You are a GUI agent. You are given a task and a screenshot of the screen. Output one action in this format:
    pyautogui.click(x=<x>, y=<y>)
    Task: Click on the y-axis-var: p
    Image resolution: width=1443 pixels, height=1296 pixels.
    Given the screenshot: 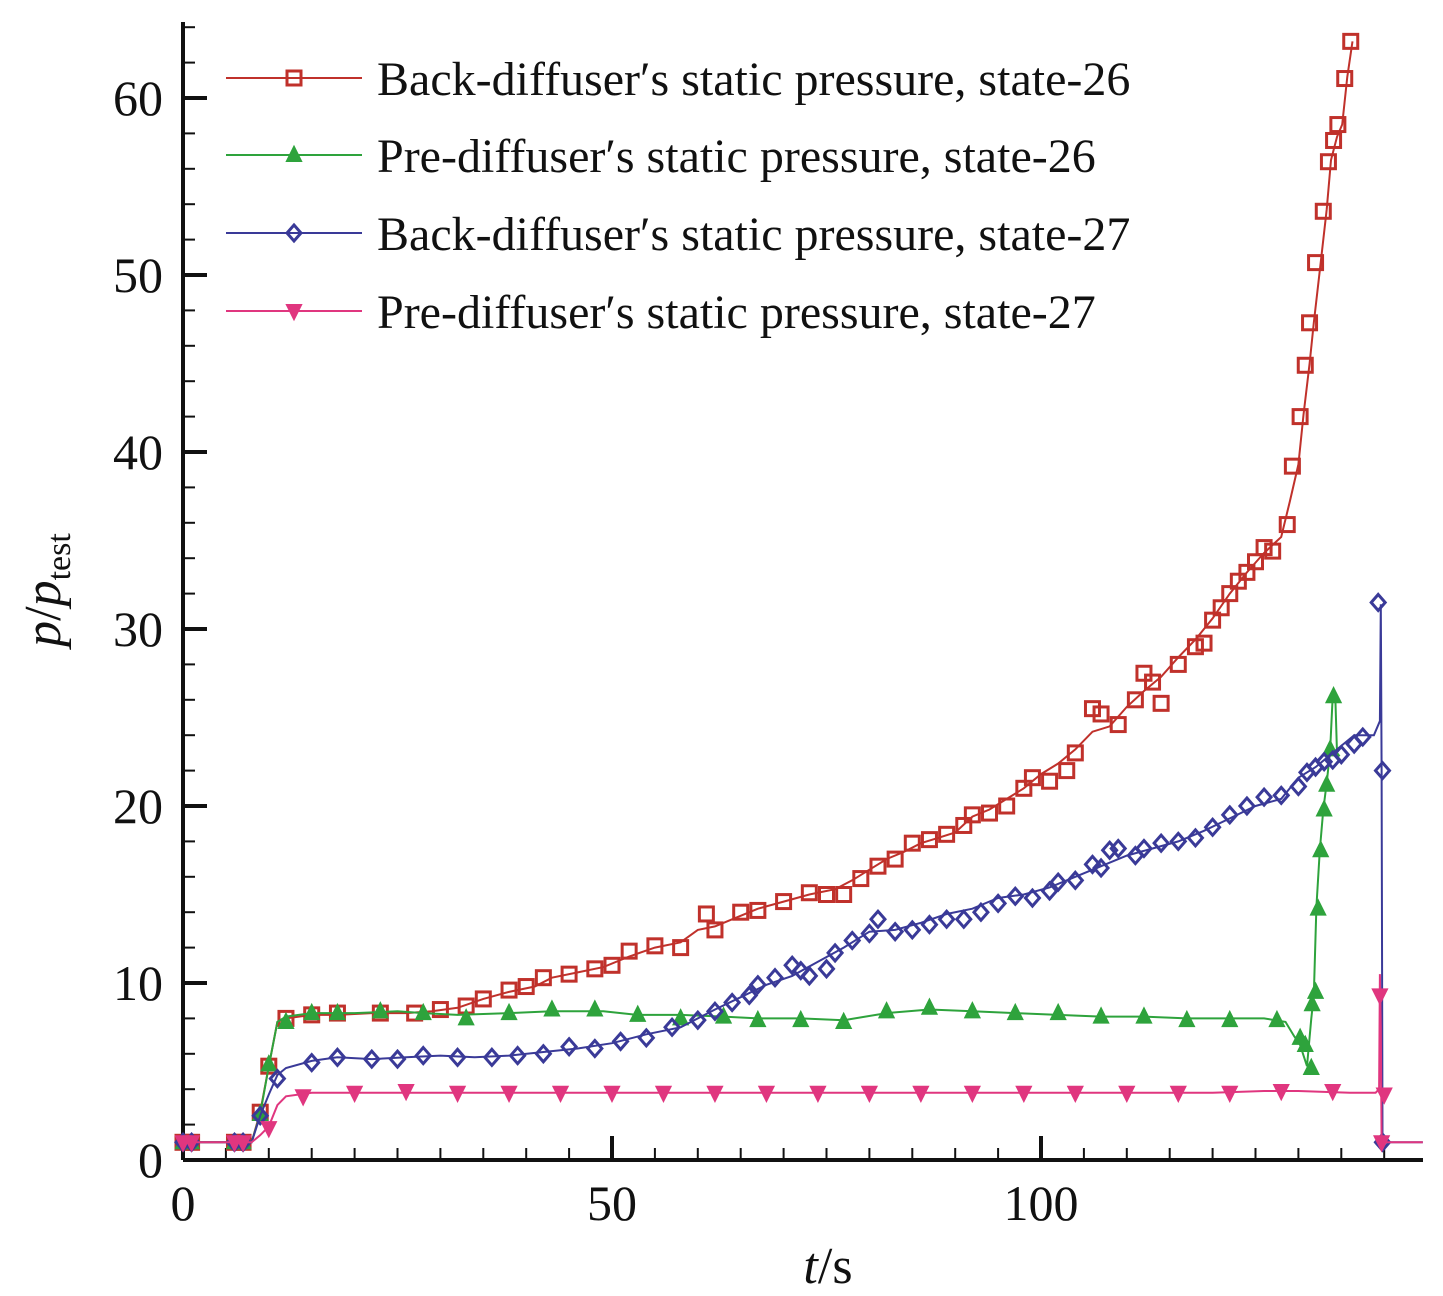 What is the action you would take?
    pyautogui.click(x=43, y=636)
    